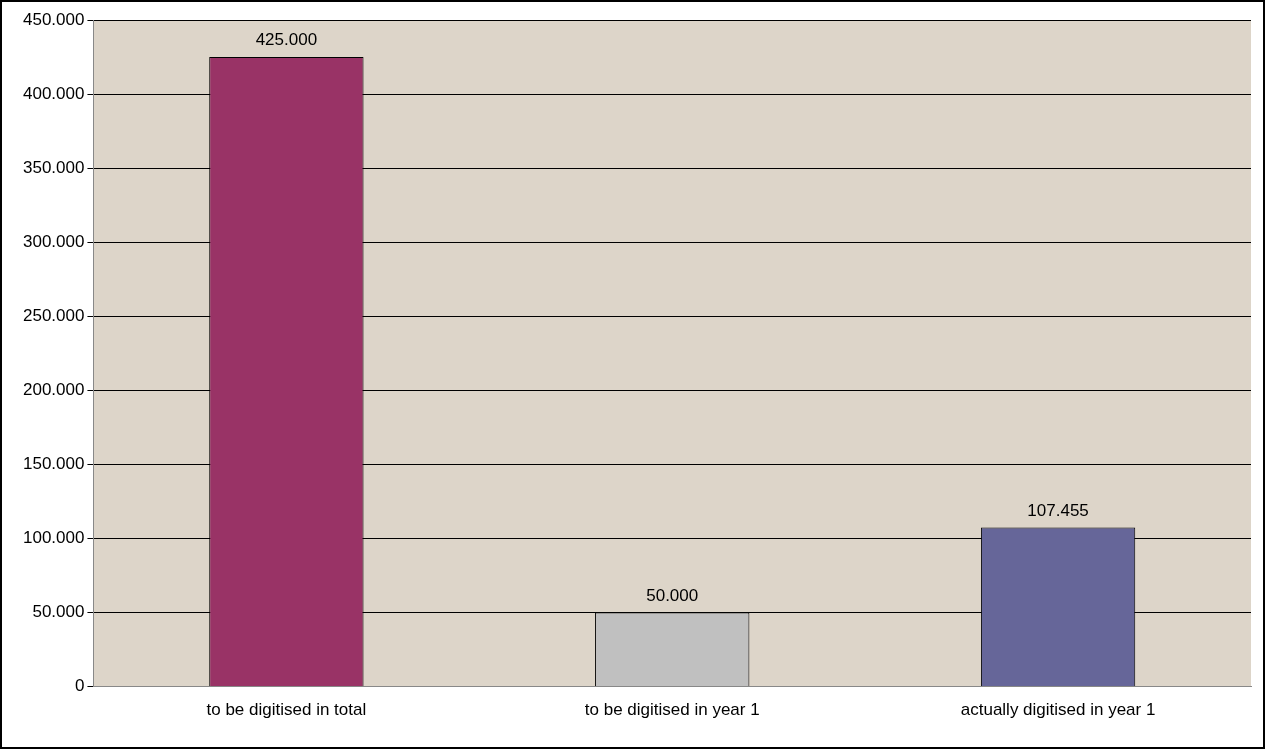 The image size is (1265, 749). Describe the element at coordinates (1058, 510) in the screenshot. I see `data-label: 107.455` at that location.